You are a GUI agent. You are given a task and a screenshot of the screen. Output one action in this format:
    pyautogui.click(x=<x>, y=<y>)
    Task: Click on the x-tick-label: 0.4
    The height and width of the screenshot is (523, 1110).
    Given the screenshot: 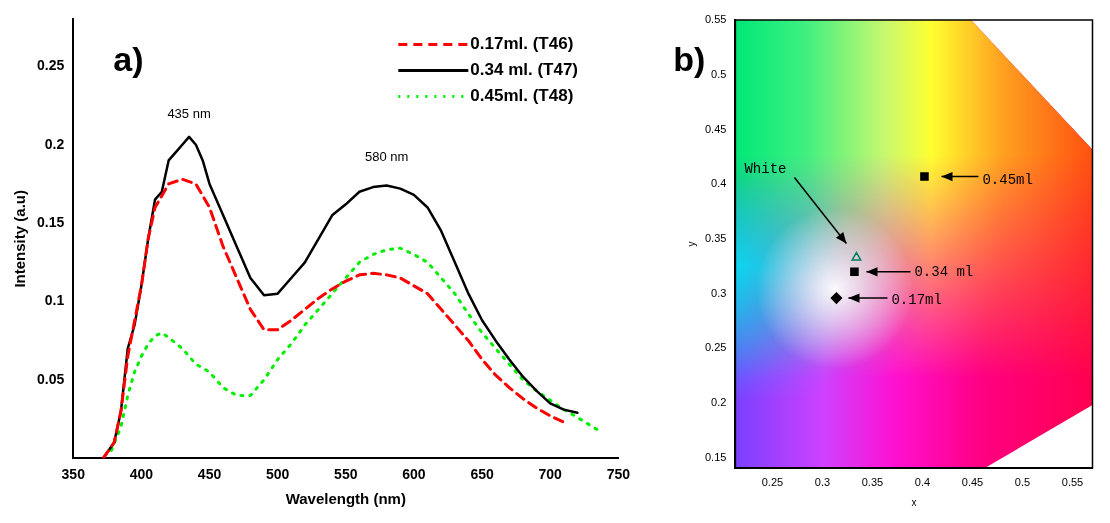 What is the action you would take?
    pyautogui.click(x=922, y=482)
    